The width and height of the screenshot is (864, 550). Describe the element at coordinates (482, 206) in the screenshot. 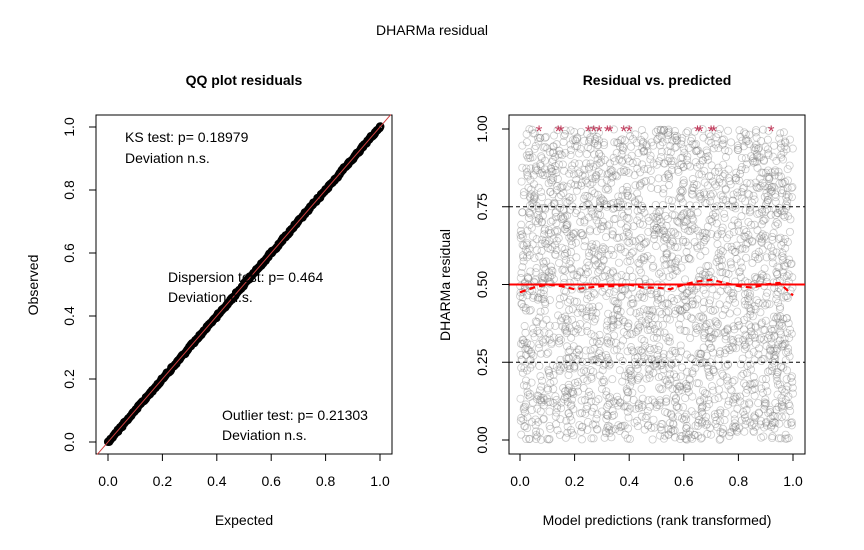

I see `residual-y-tick-label: 0.75` at that location.